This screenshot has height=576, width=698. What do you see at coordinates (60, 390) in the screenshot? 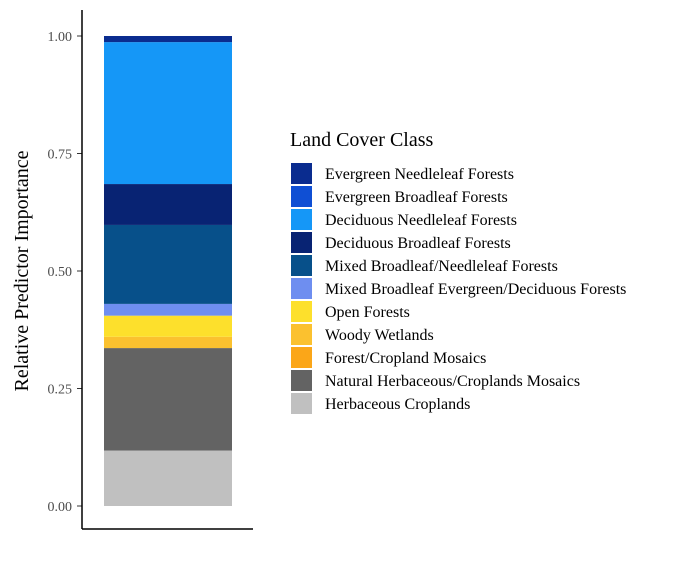
I see `y-tick-label: 0.25` at bounding box center [60, 390].